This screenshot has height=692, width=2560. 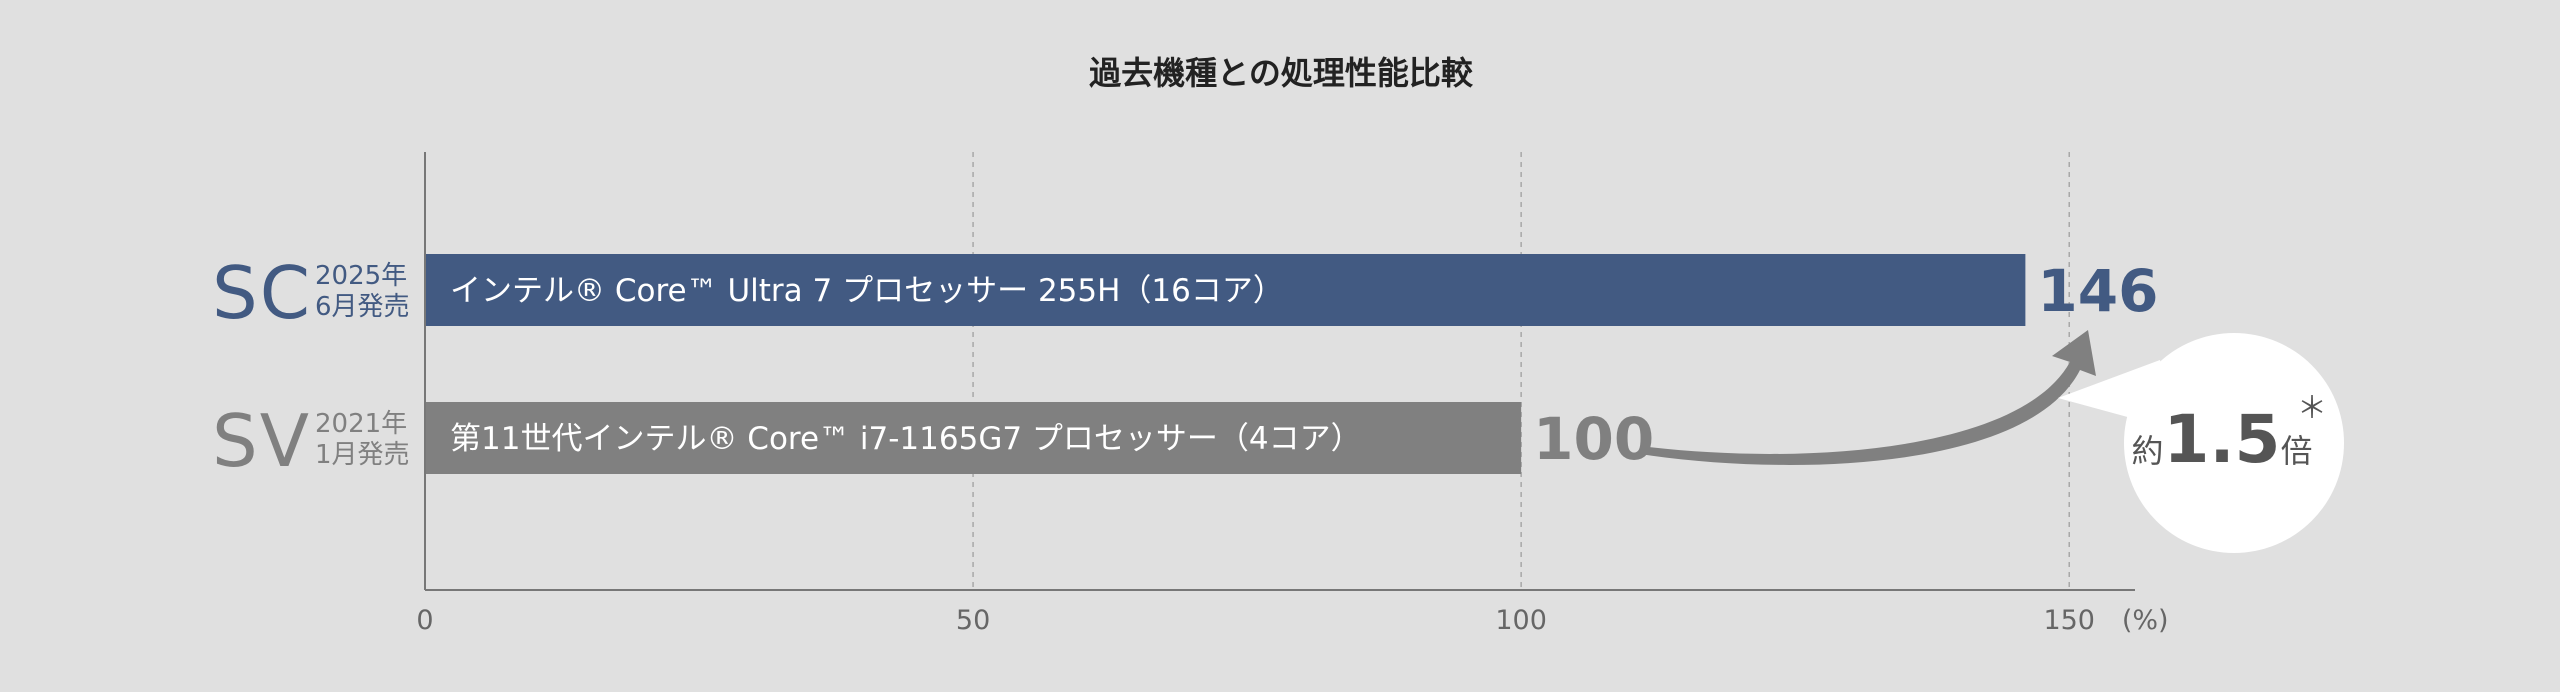 I want to click on category-code: SV, so click(x=261, y=441).